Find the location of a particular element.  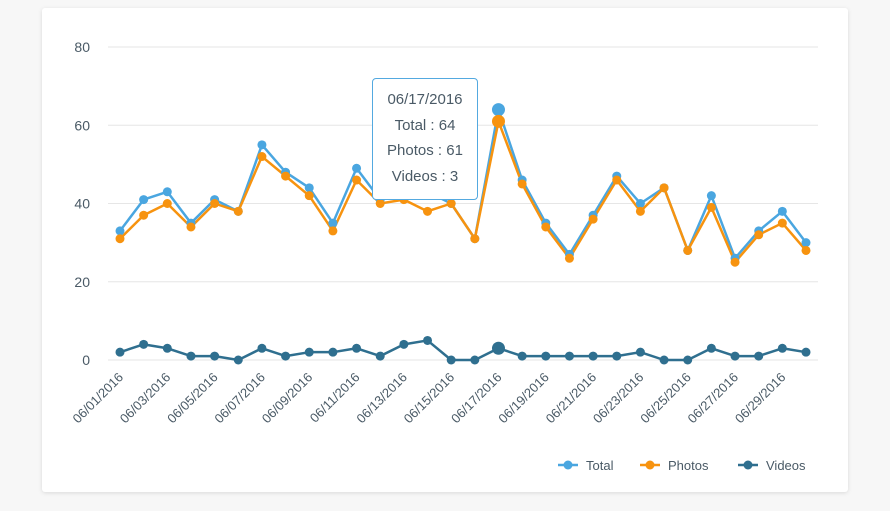

legend-marker-videos is located at coordinates (748, 465).